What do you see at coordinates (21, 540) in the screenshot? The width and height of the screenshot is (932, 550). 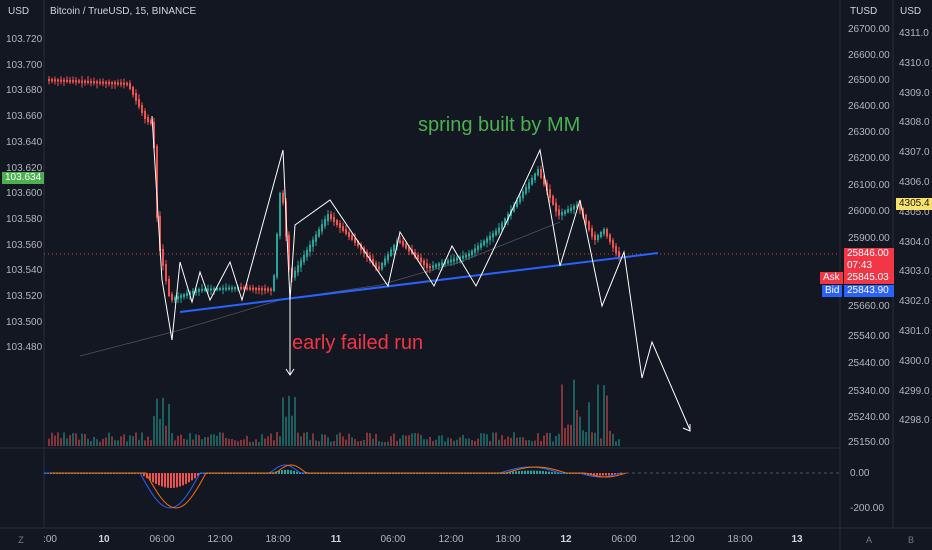 I see `zoom-reset-button: Z` at bounding box center [21, 540].